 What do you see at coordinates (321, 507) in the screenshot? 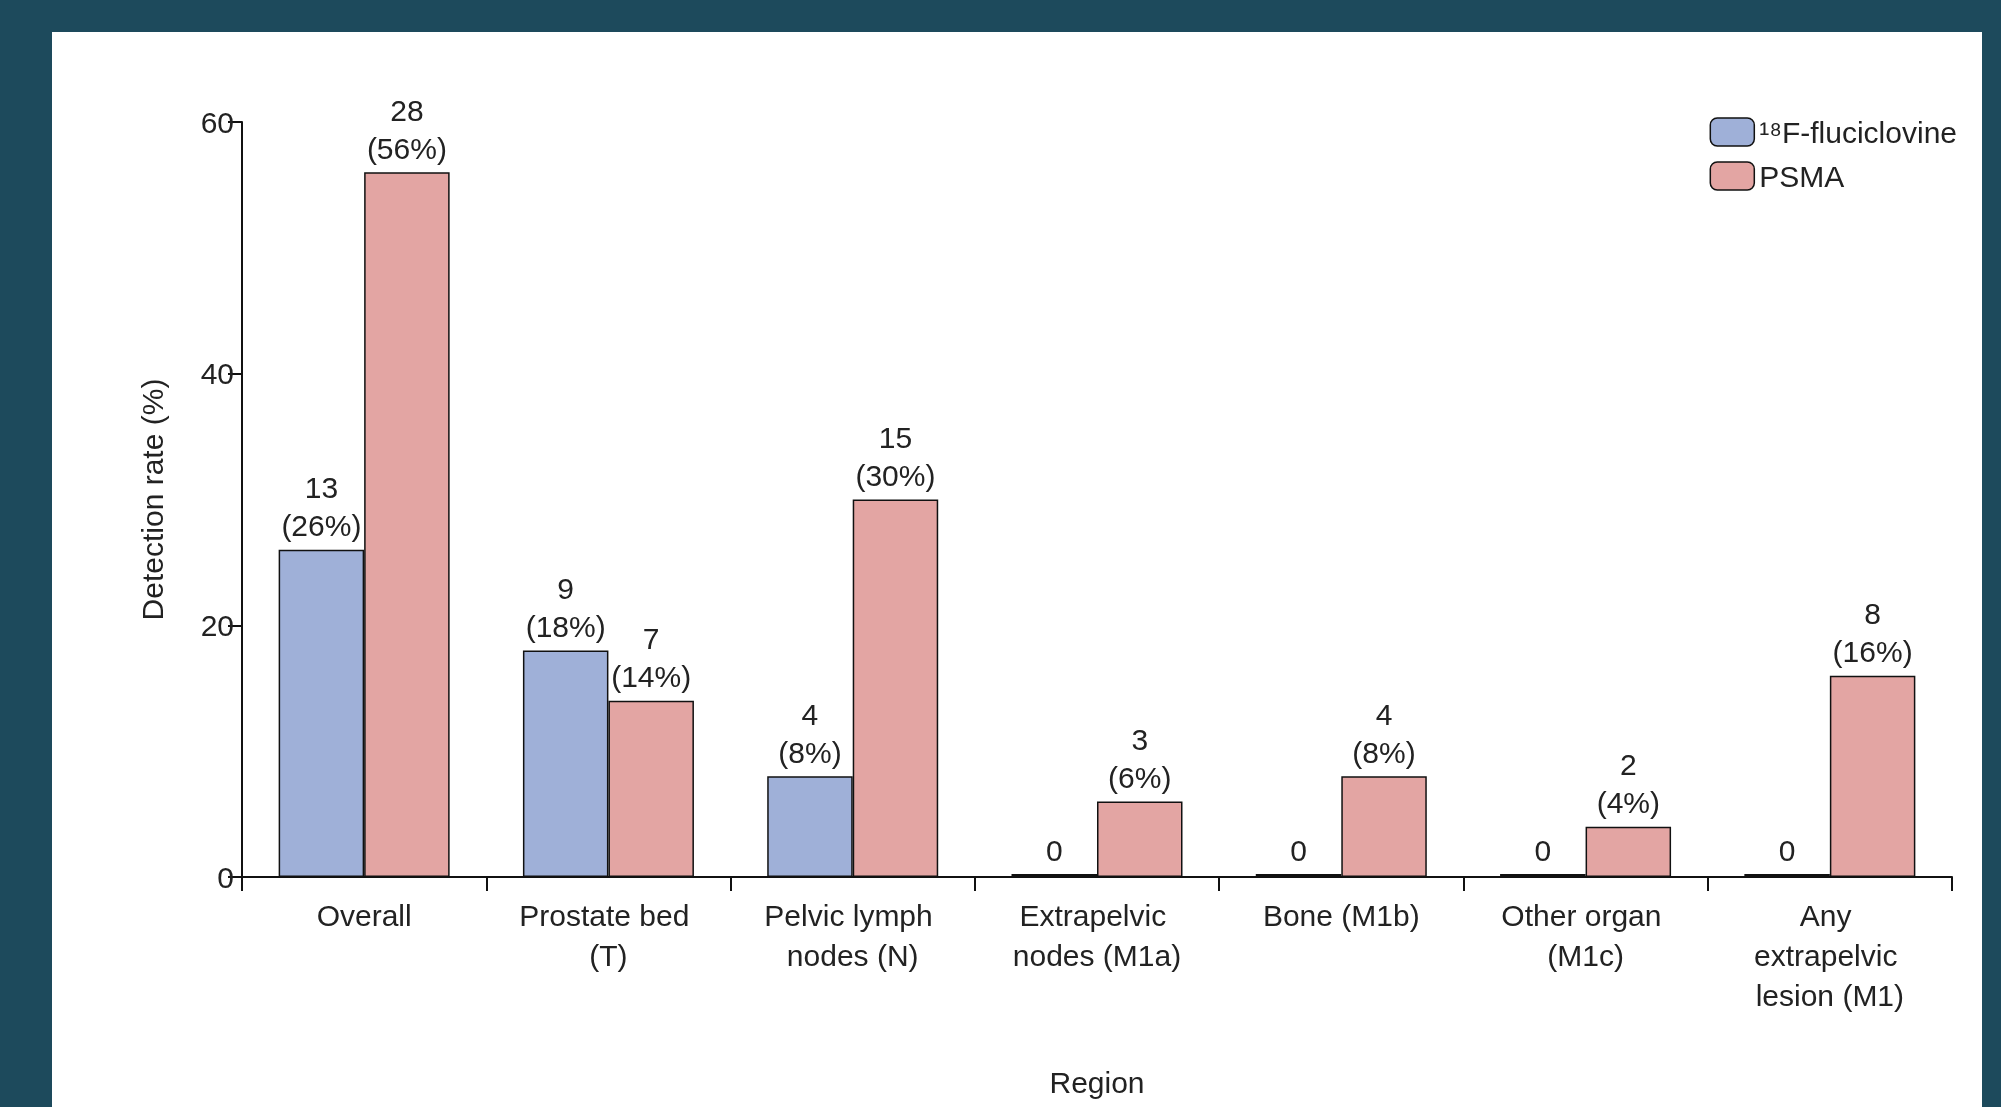
I see `data-label: 13 (26%)` at bounding box center [321, 507].